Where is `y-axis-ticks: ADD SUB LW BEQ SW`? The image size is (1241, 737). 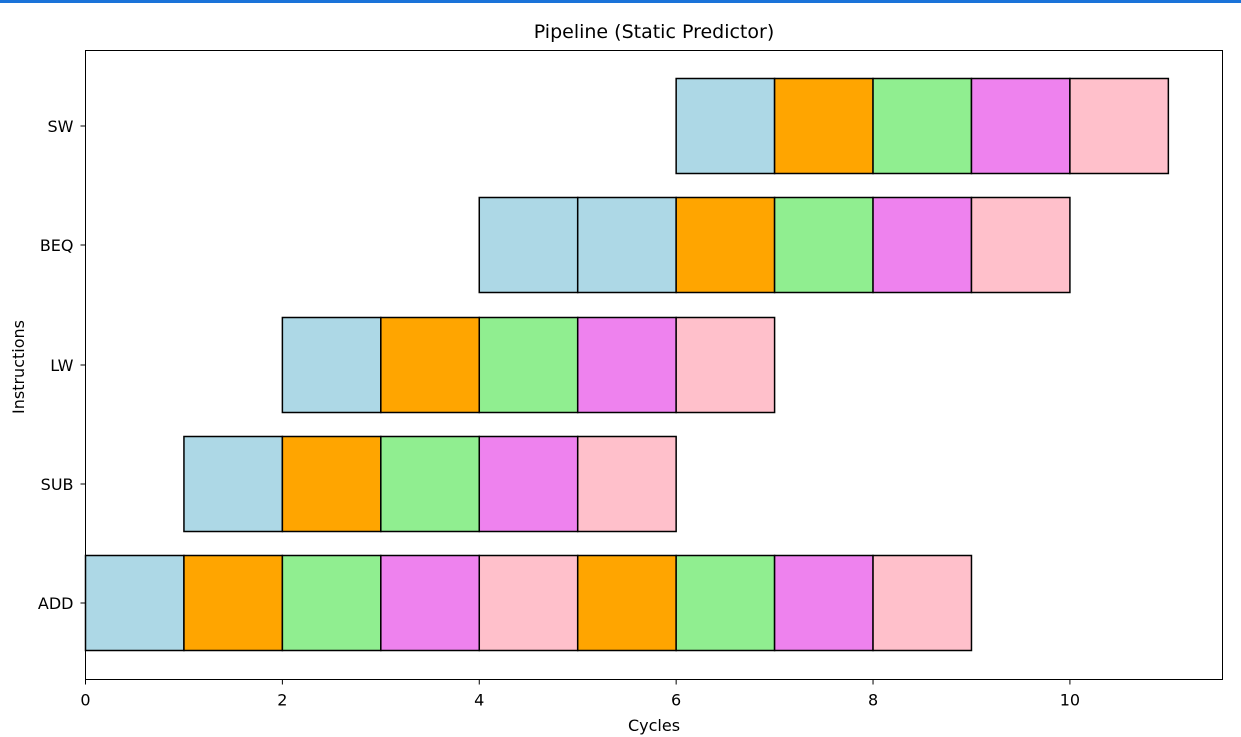 y-axis-ticks: ADD SUB LW BEQ SW is located at coordinates (62, 365).